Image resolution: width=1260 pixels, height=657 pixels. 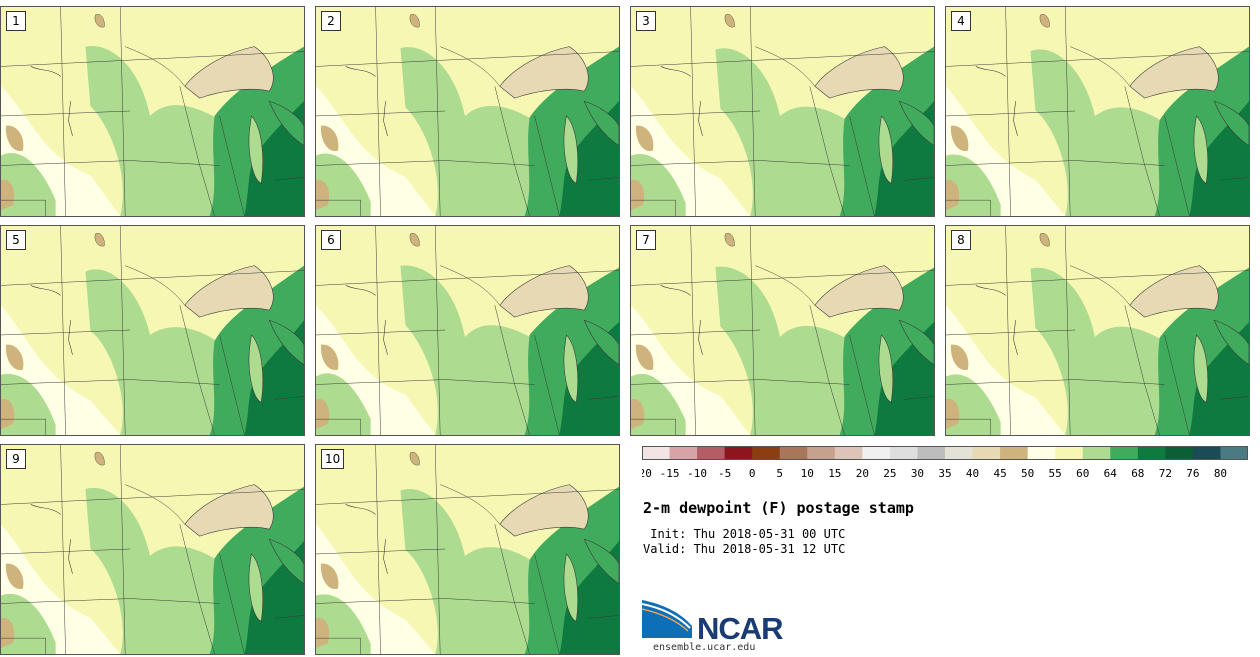 What do you see at coordinates (740, 628) in the screenshot?
I see `logo-wordmark: NCAR` at bounding box center [740, 628].